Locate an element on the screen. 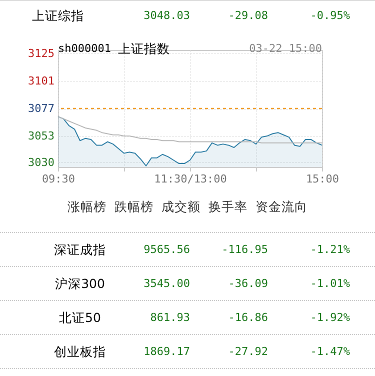 The image size is (375, 376). y-tick-label: 3125 is located at coordinates (41, 53).